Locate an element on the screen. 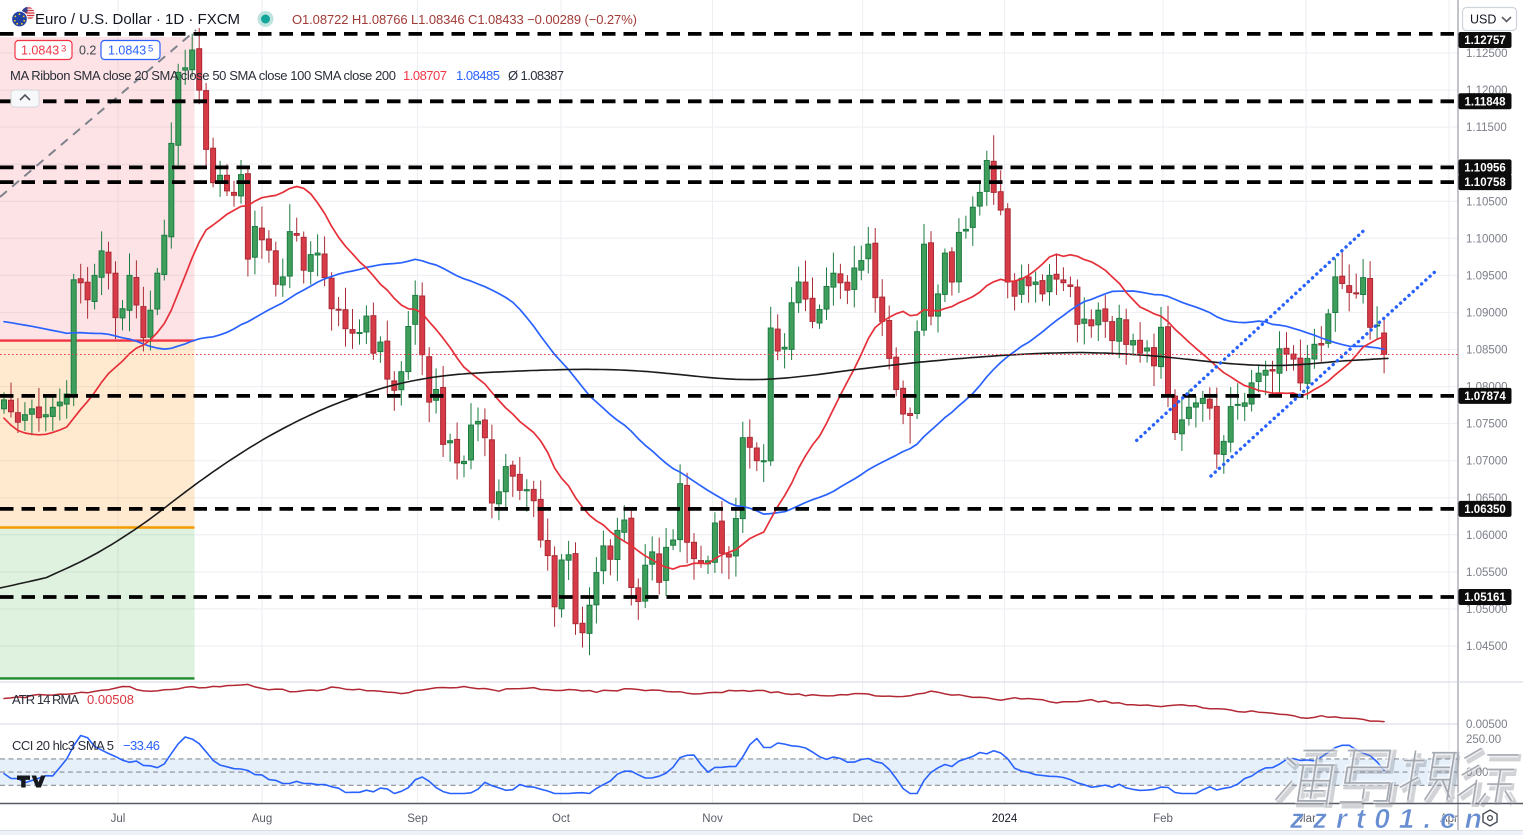  svg-text: 1.10956 is located at coordinates (1485, 168).